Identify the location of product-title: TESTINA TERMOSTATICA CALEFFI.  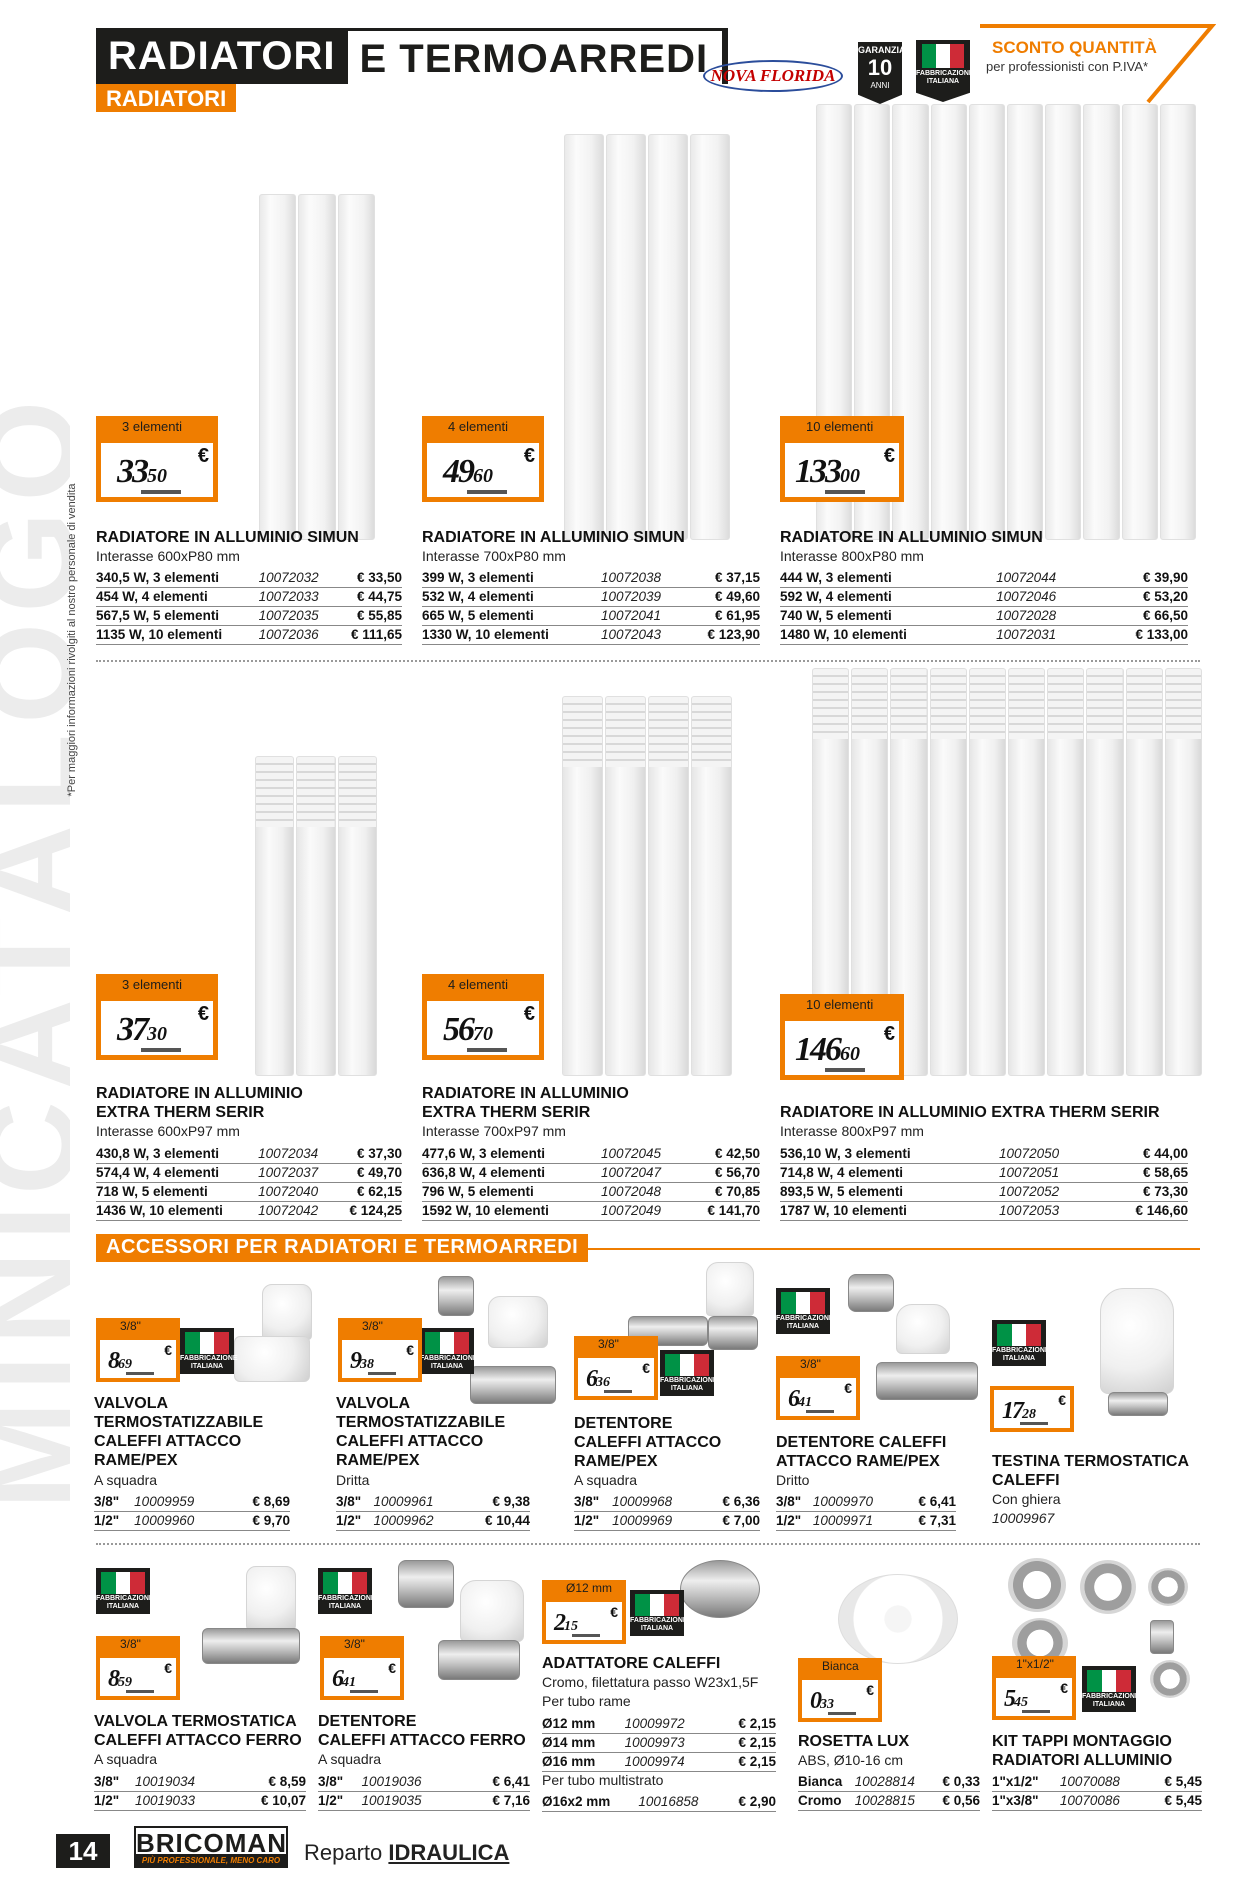
(1091, 1471).